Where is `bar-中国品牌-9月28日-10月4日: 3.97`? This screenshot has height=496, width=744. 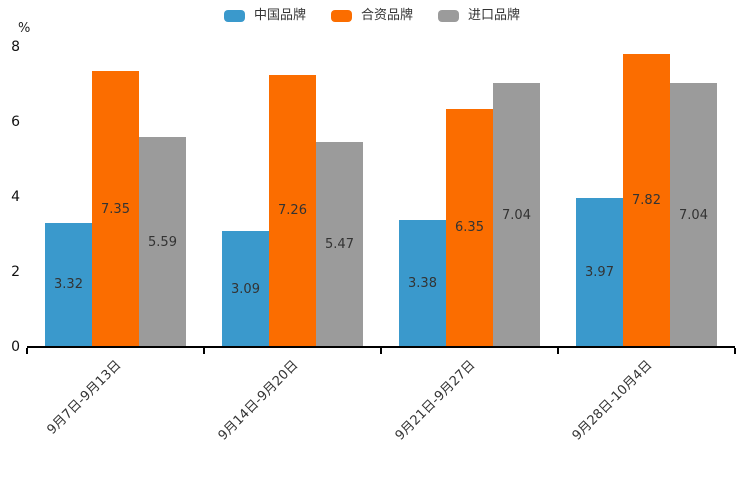
bar-中国品牌-9月28日-10月4日: 3.97 is located at coordinates (599, 272).